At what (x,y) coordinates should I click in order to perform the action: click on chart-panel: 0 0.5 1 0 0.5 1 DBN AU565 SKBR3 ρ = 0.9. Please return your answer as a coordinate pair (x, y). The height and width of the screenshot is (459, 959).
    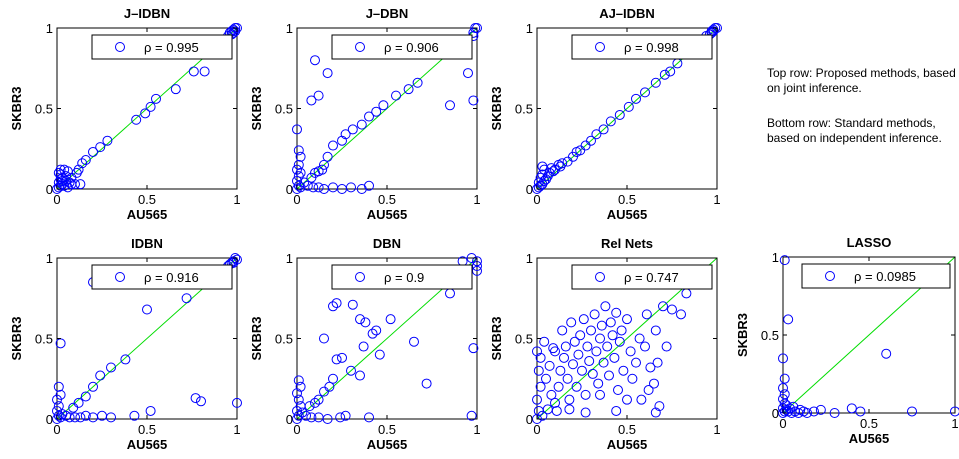
    Looking at the image, I should click on (365, 344).